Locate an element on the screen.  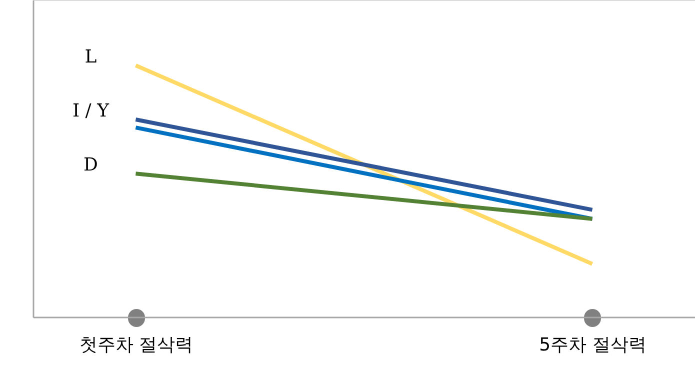
x-tick-label: 5주차 절삭력 is located at coordinates (592, 345).